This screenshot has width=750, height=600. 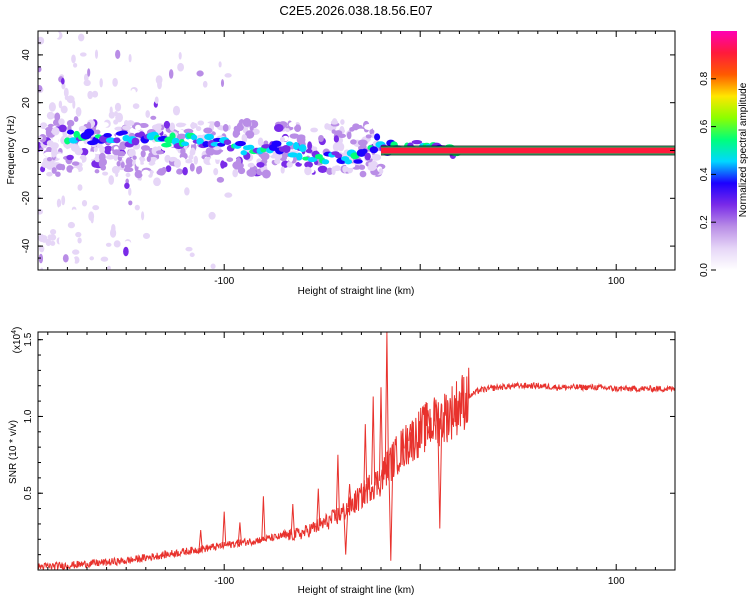 I want to click on snr-x-tick-label: 100, so click(x=616, y=581).